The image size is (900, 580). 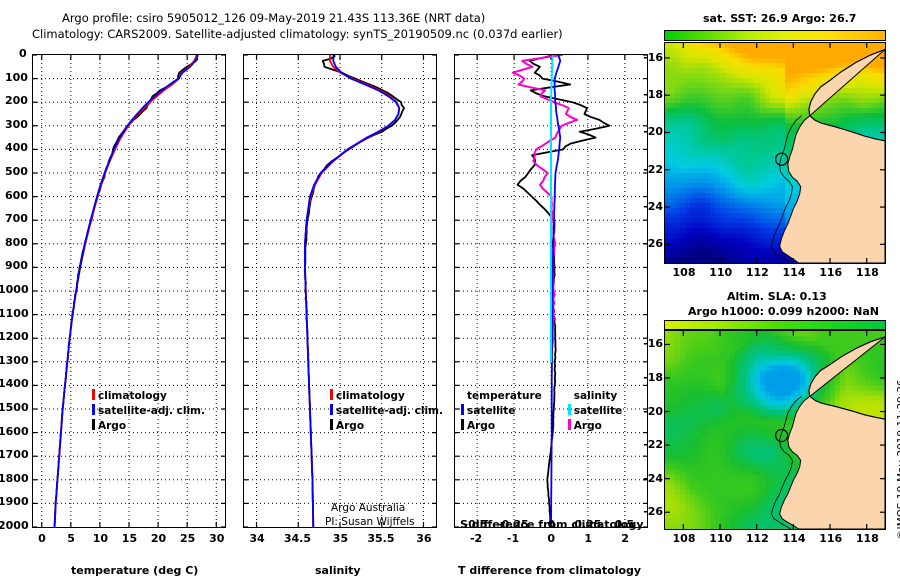 I want to click on salinity-difference-axis-label: S difference from climatology, so click(x=552, y=524).